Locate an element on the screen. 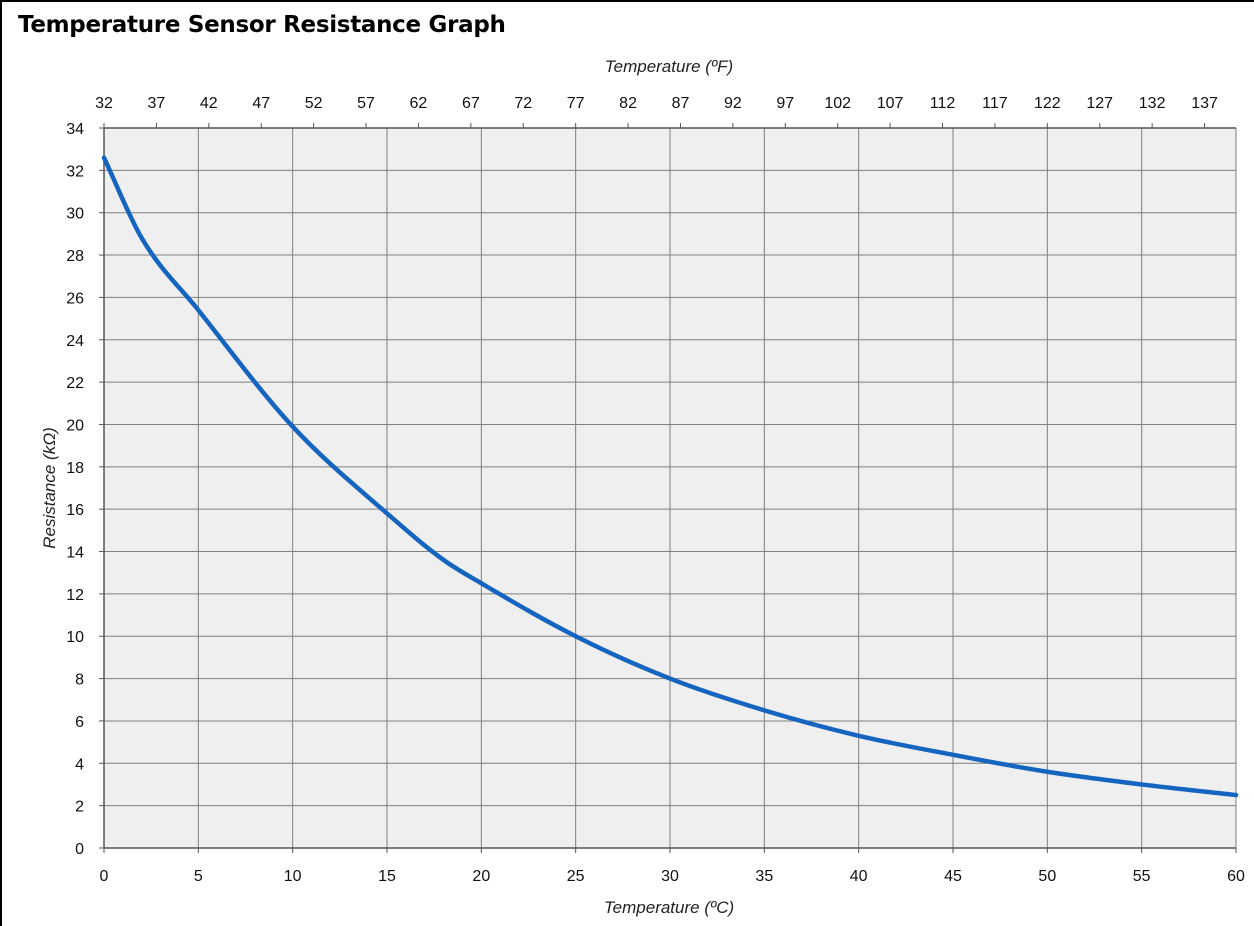 Image resolution: width=1254 pixels, height=926 pixels. y-axis-title: Resistance (kΩ) is located at coordinates (49, 488).